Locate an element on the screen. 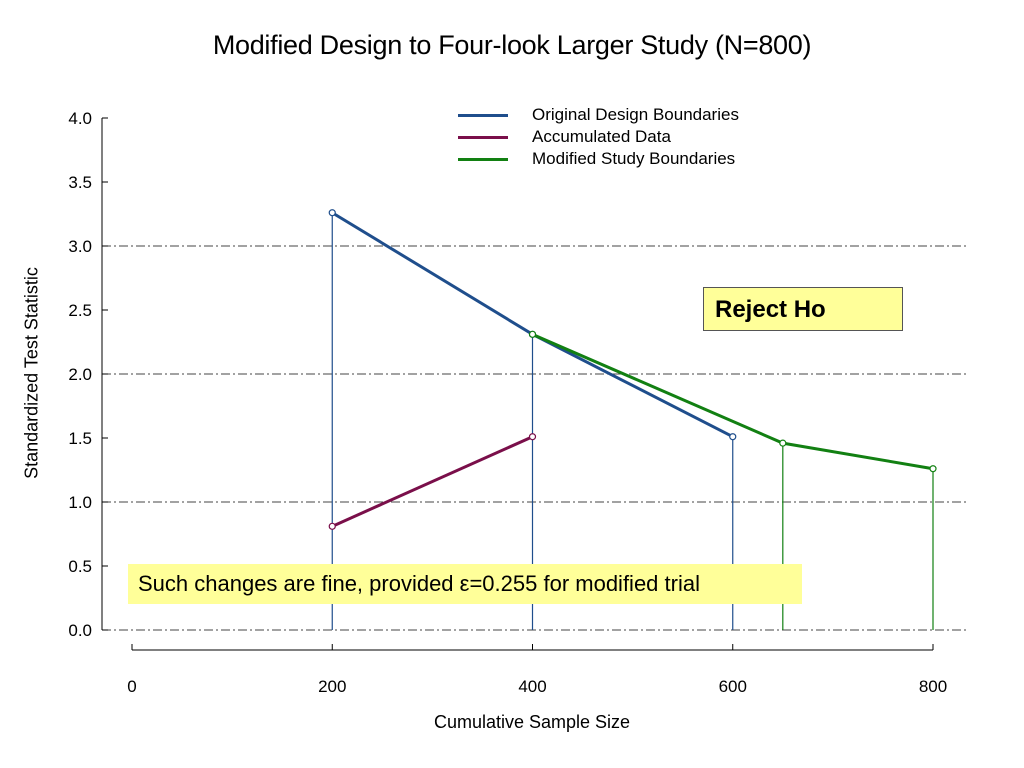 The height and width of the screenshot is (768, 1024). legend-item-original: Original Design Boundaries is located at coordinates (598, 115).